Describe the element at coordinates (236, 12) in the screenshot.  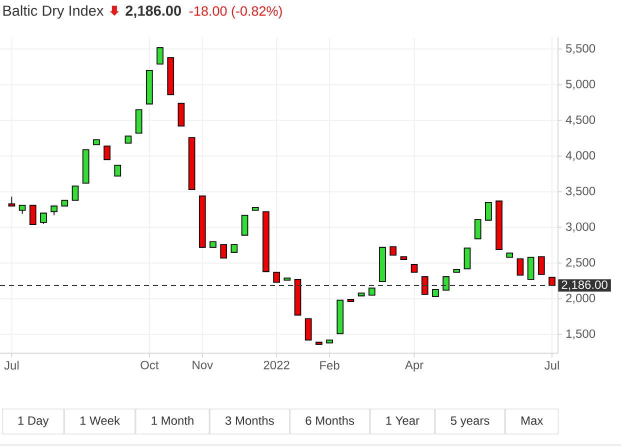
I see `text: -18.00 (-0.82%)` at that location.